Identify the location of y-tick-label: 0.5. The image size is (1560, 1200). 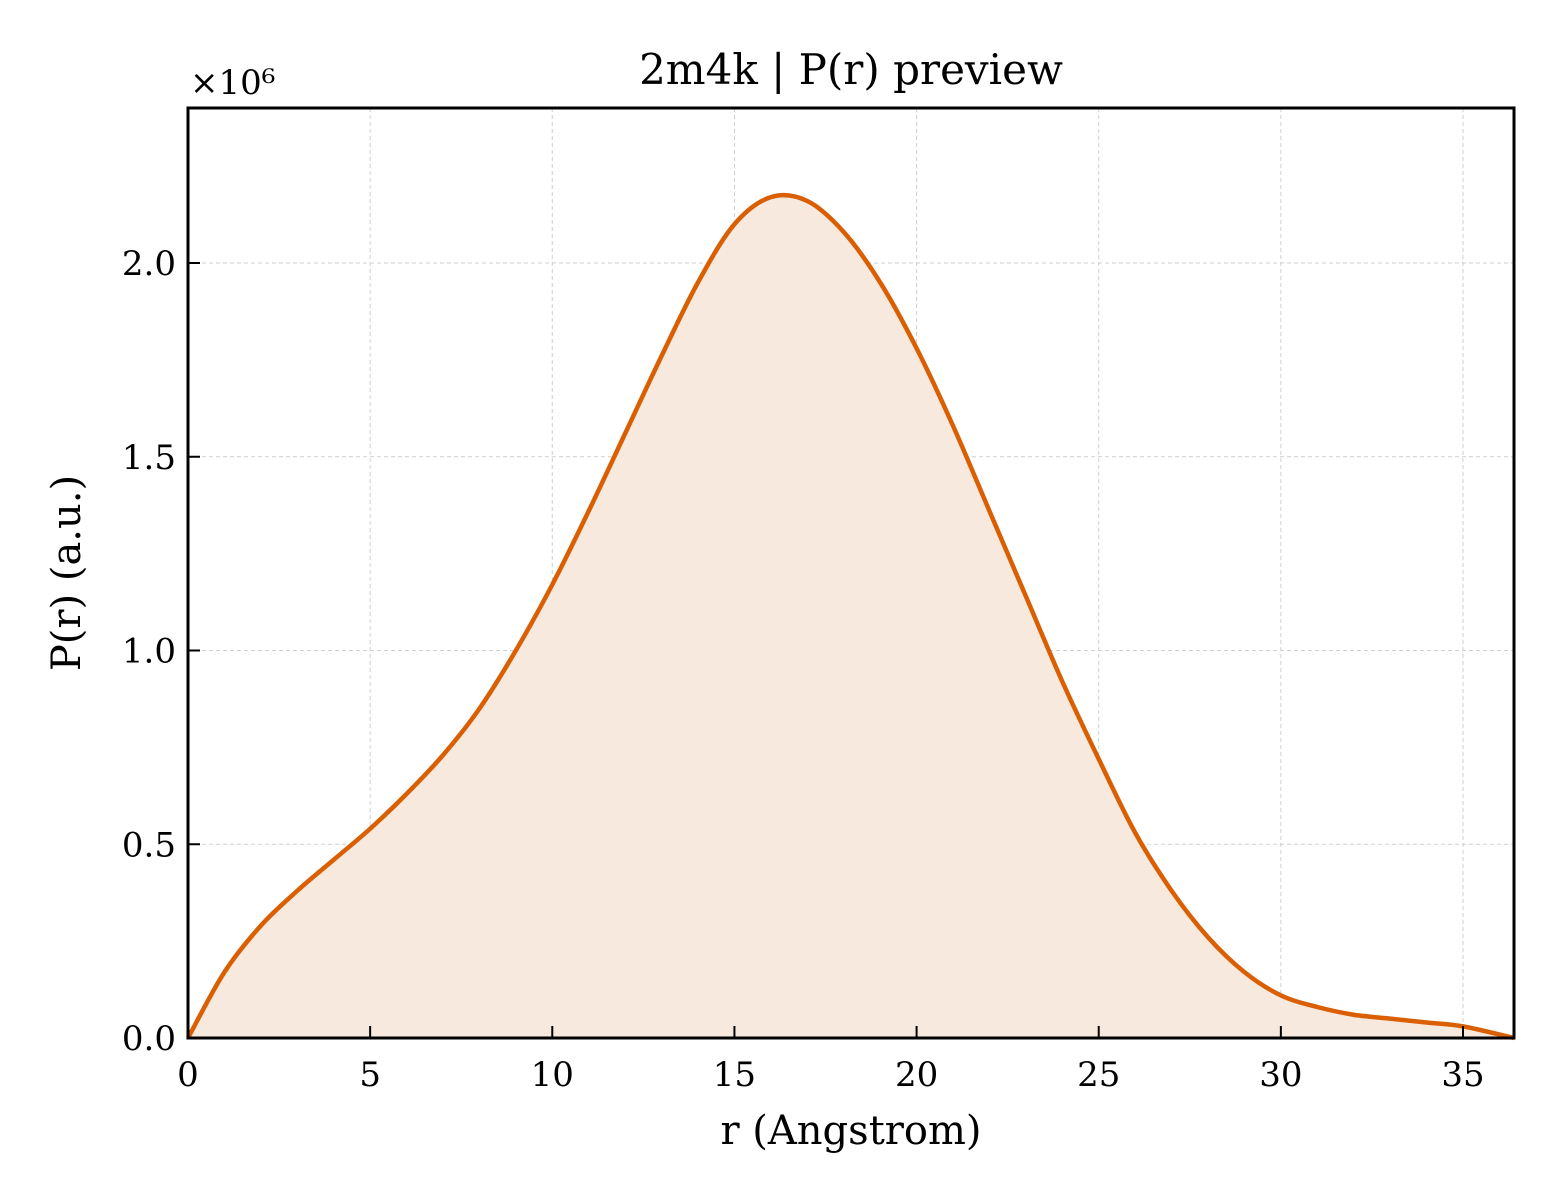
(149, 845).